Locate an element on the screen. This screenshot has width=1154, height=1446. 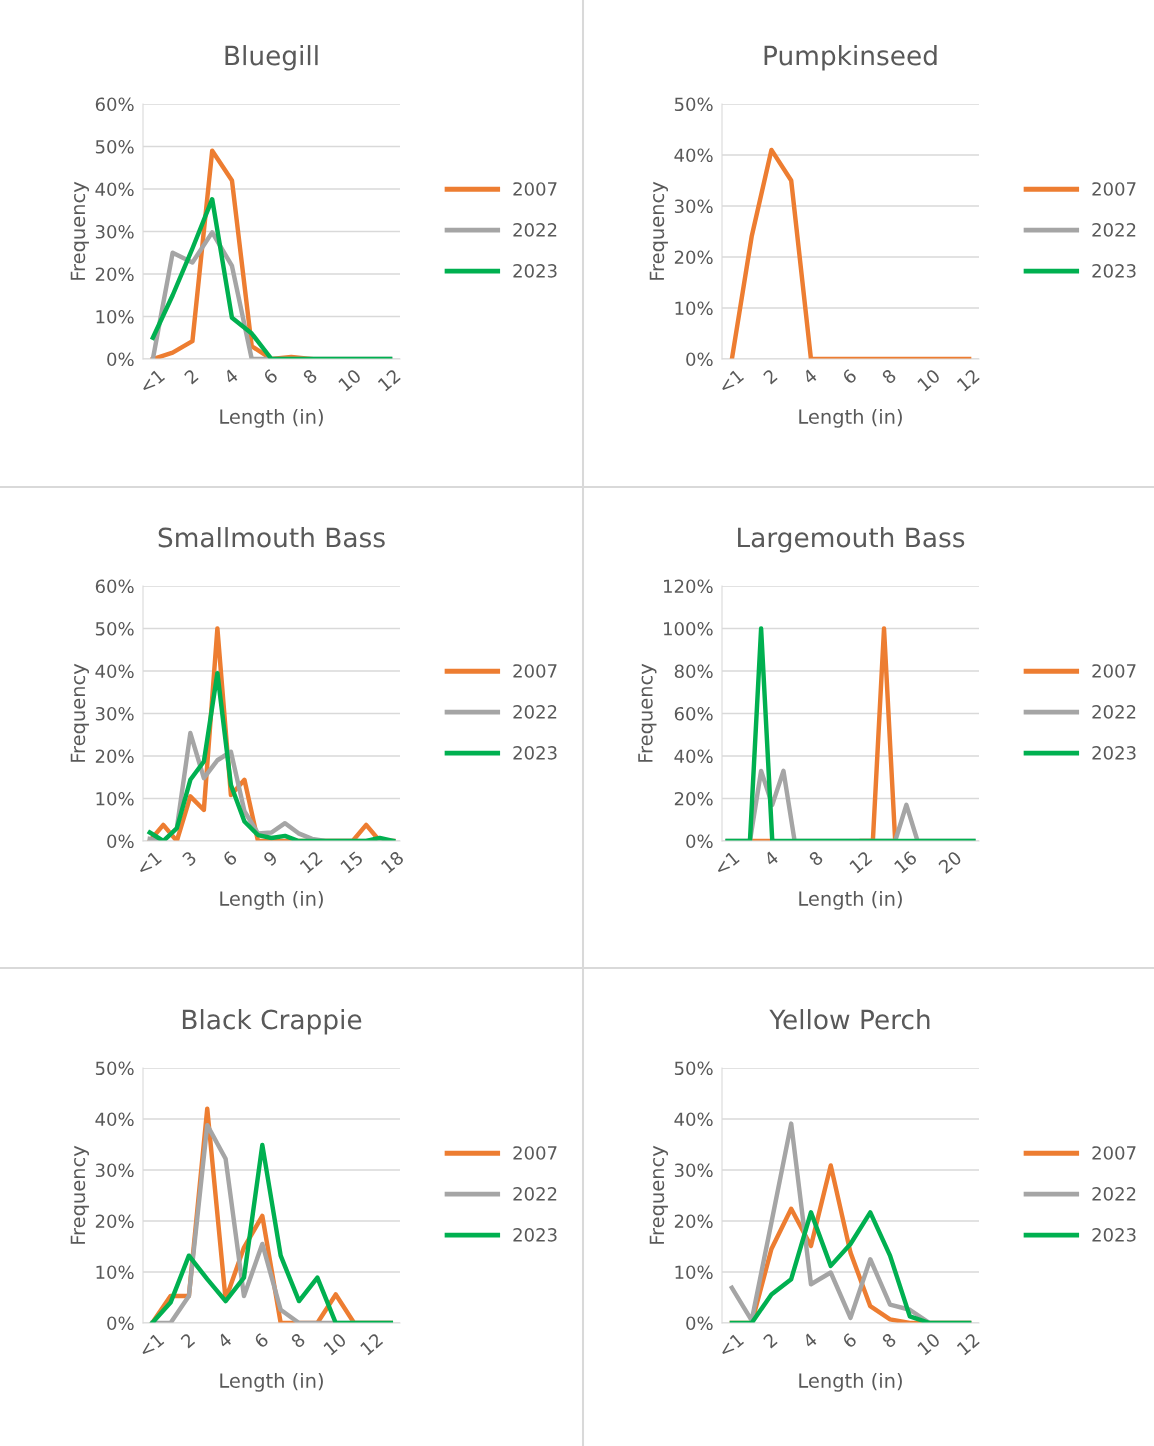
y-tick-label: 100% is located at coordinates (688, 628).